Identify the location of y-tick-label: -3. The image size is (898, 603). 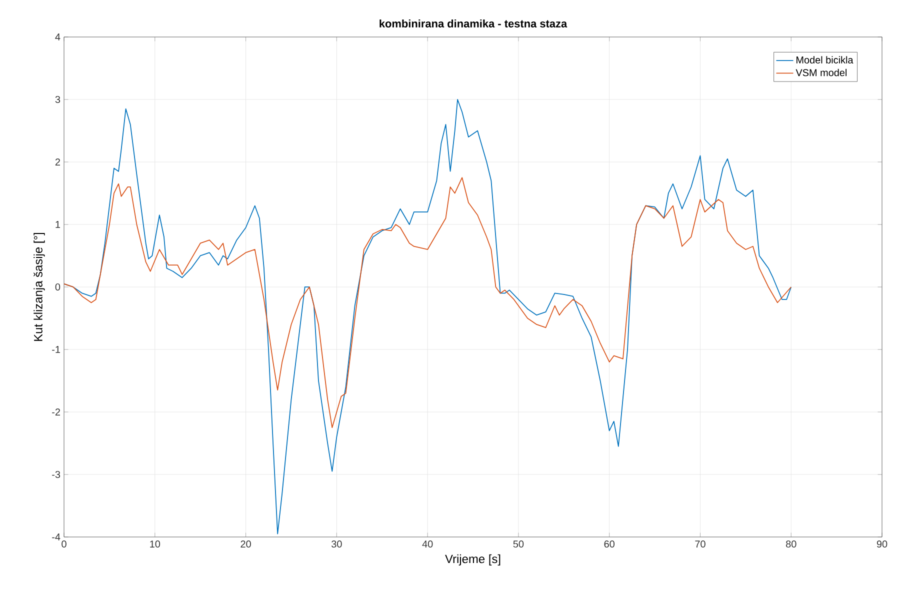
(56, 474).